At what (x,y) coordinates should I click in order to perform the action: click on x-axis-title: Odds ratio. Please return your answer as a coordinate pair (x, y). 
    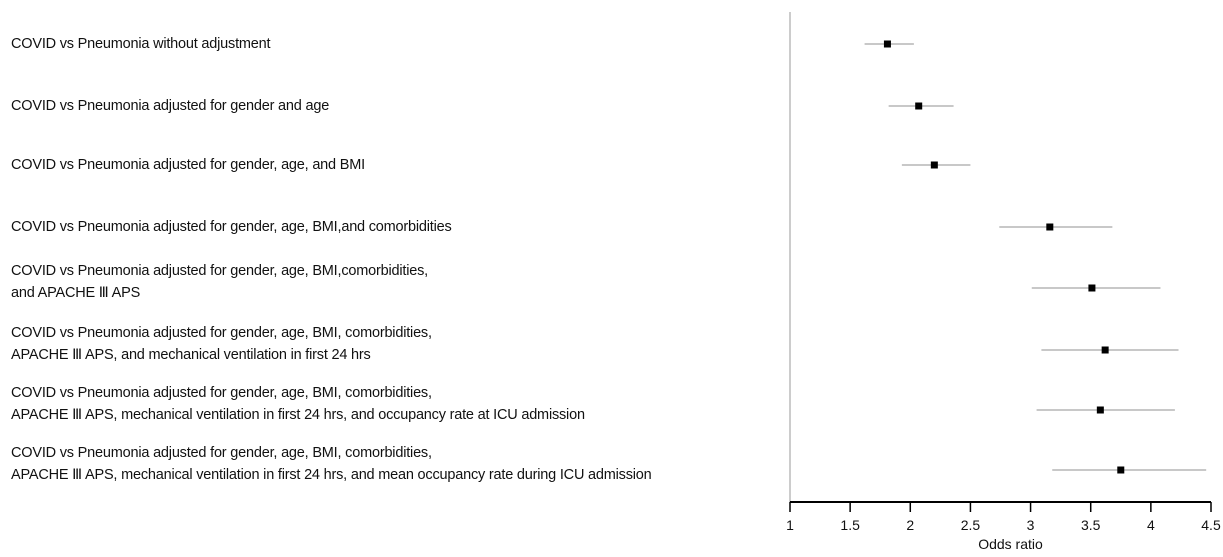
    Looking at the image, I should click on (1010, 544).